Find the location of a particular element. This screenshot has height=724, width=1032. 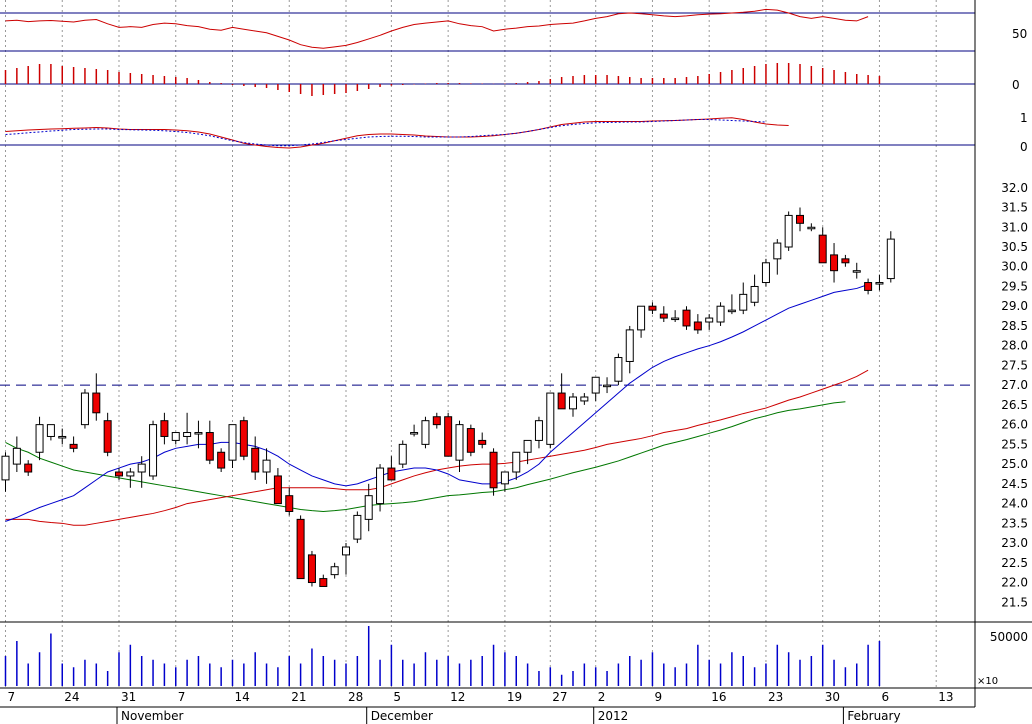

x-tick-label: 30 is located at coordinates (832, 697).